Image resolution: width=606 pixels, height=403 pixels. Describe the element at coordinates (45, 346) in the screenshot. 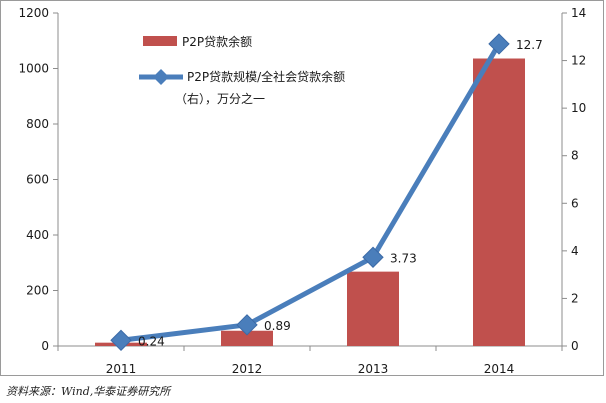

I see `y-left-tick-label: 0` at that location.